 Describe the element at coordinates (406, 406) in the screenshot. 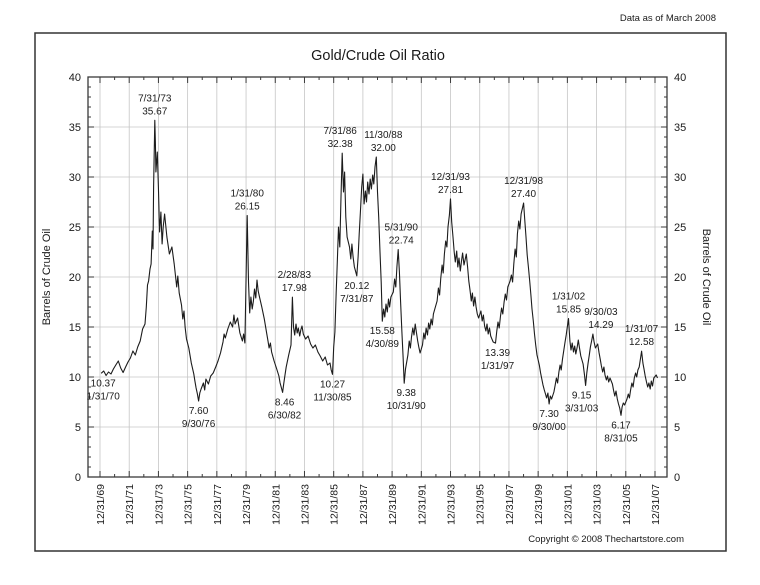

I see `annotation-line2: 10/31/90` at that location.